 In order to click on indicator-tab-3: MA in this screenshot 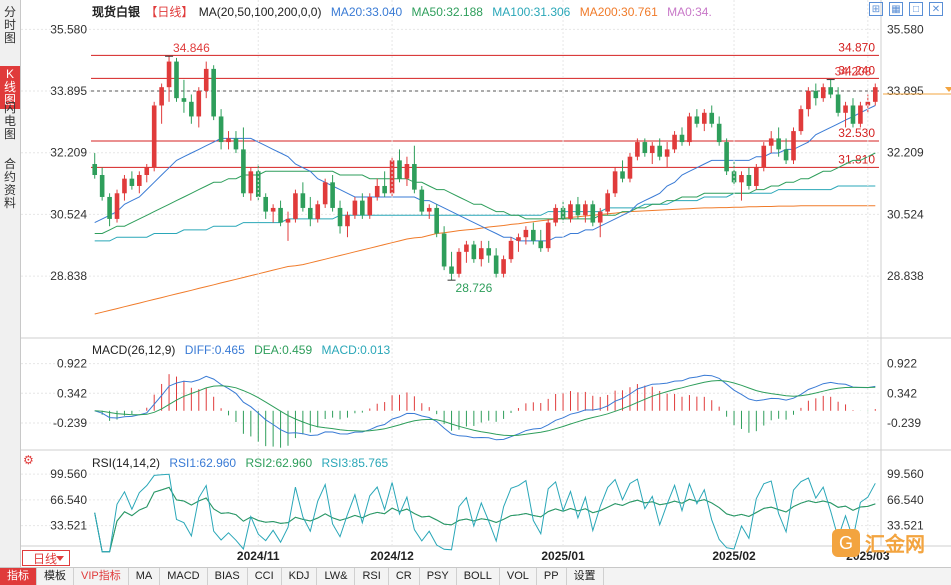, I will do `click(145, 576)`.